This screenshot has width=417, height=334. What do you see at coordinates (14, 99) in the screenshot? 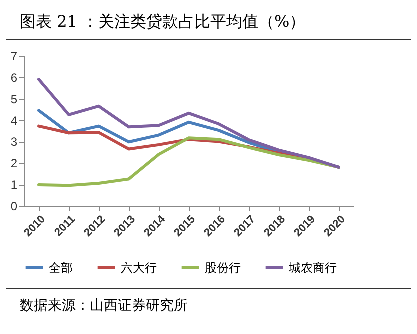
I see `y-tick-label: 5` at bounding box center [14, 99].